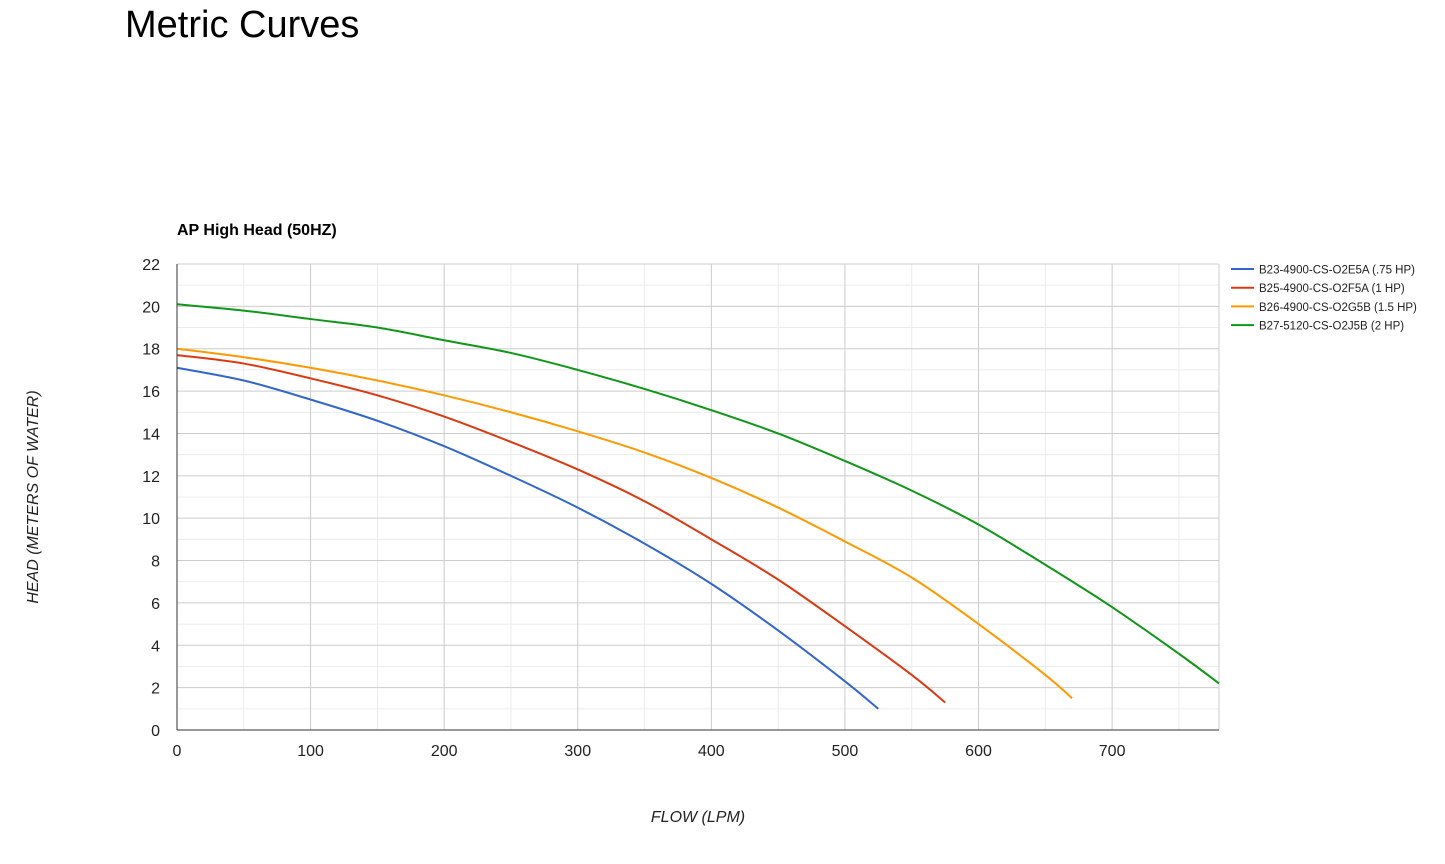 The height and width of the screenshot is (864, 1445). I want to click on legend-label-1: B23-4900-CS-O2E5A (.75 HP), so click(1337, 271).